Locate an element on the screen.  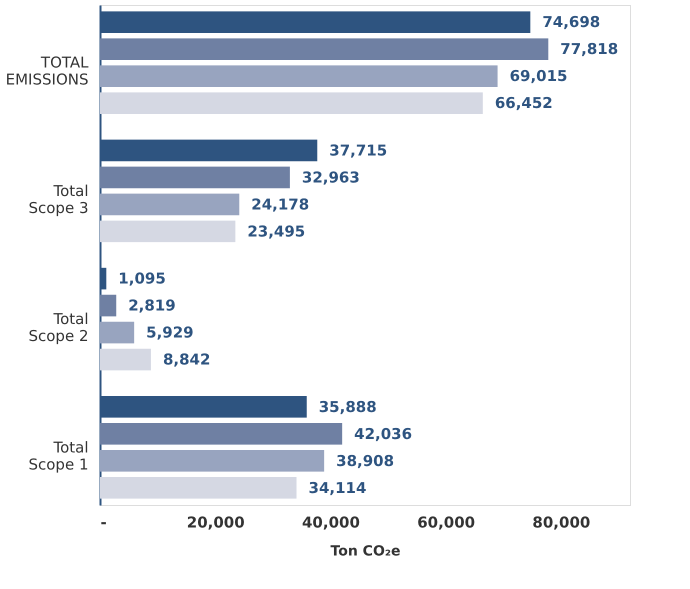
y-tick-label: Total Scope 1 is located at coordinates (58, 456).